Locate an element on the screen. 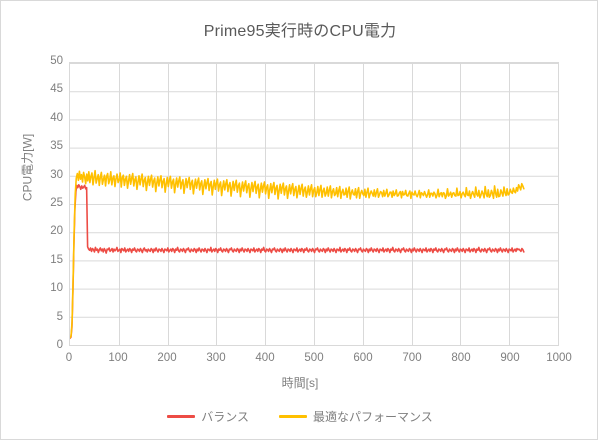 The width and height of the screenshot is (600, 442). x-axis-tick-label: 200 is located at coordinates (167, 358).